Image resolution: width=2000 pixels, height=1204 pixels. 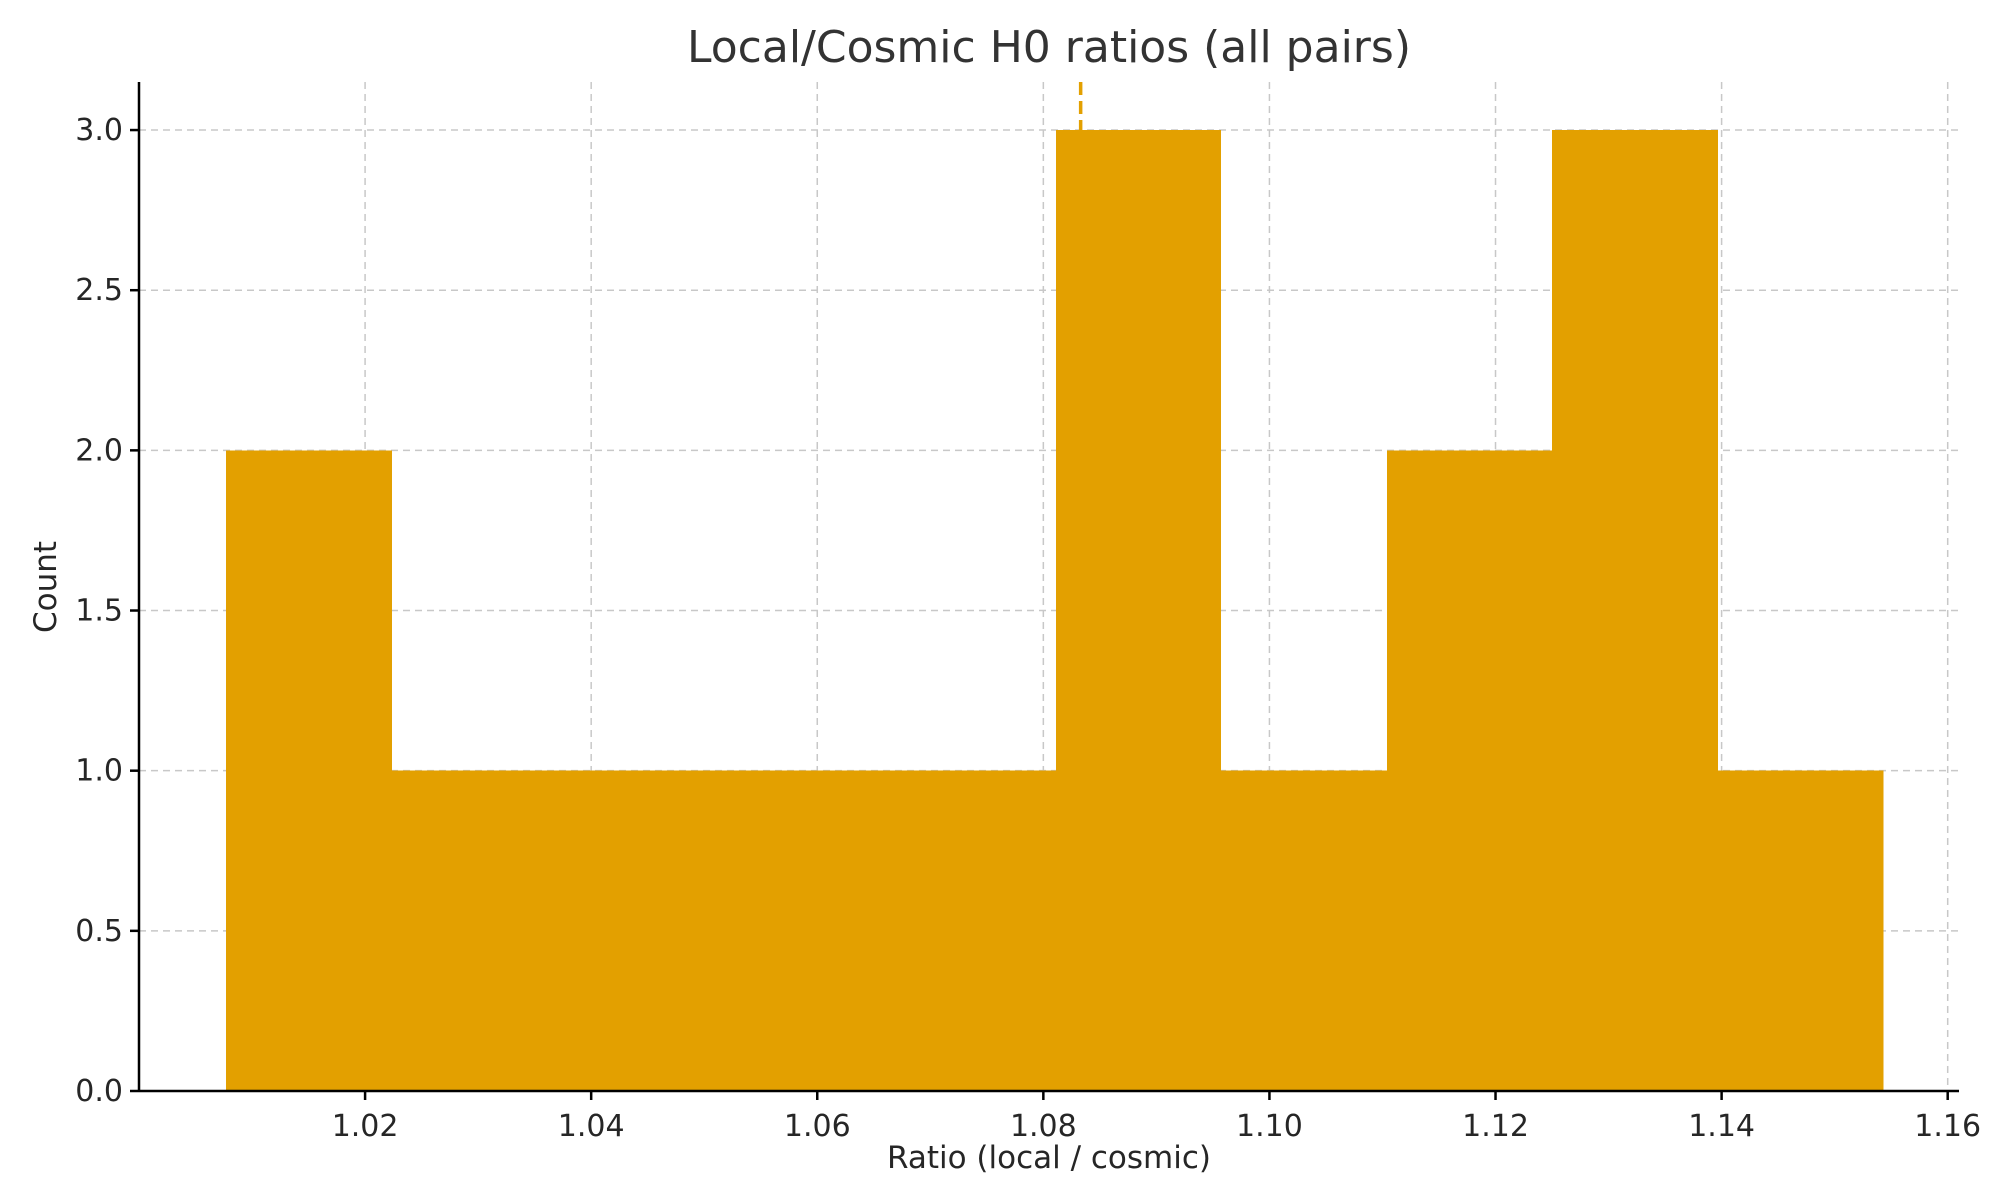 I want to click on x-tick-label: 1.08, so click(x=1043, y=1126).